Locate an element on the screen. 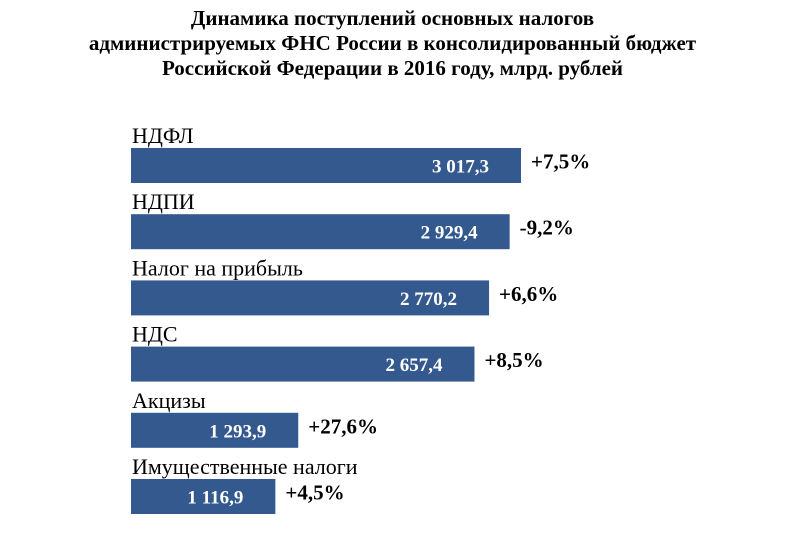 The image size is (785, 538). change-label: +6,6% is located at coordinates (528, 294).